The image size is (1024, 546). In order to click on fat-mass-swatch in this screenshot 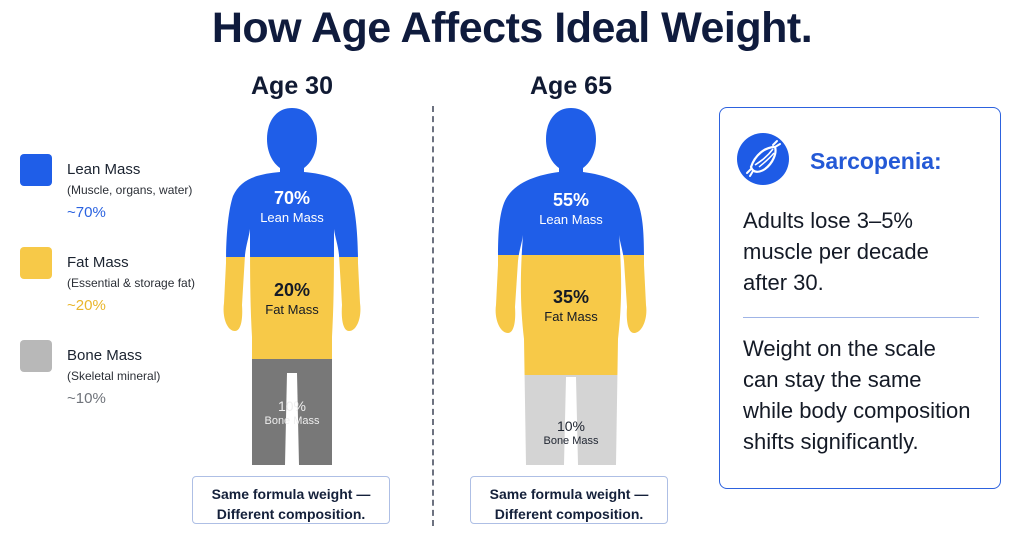, I will do `click(36, 263)`.